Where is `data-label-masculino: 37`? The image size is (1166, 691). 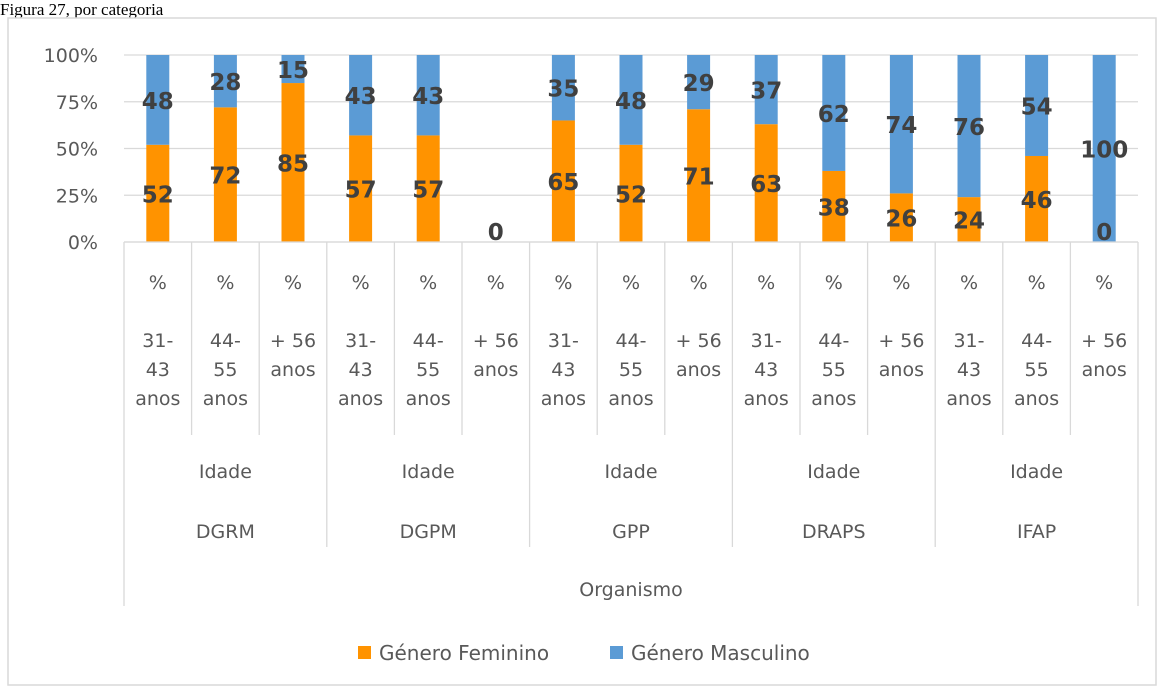 data-label-masculino: 37 is located at coordinates (766, 92).